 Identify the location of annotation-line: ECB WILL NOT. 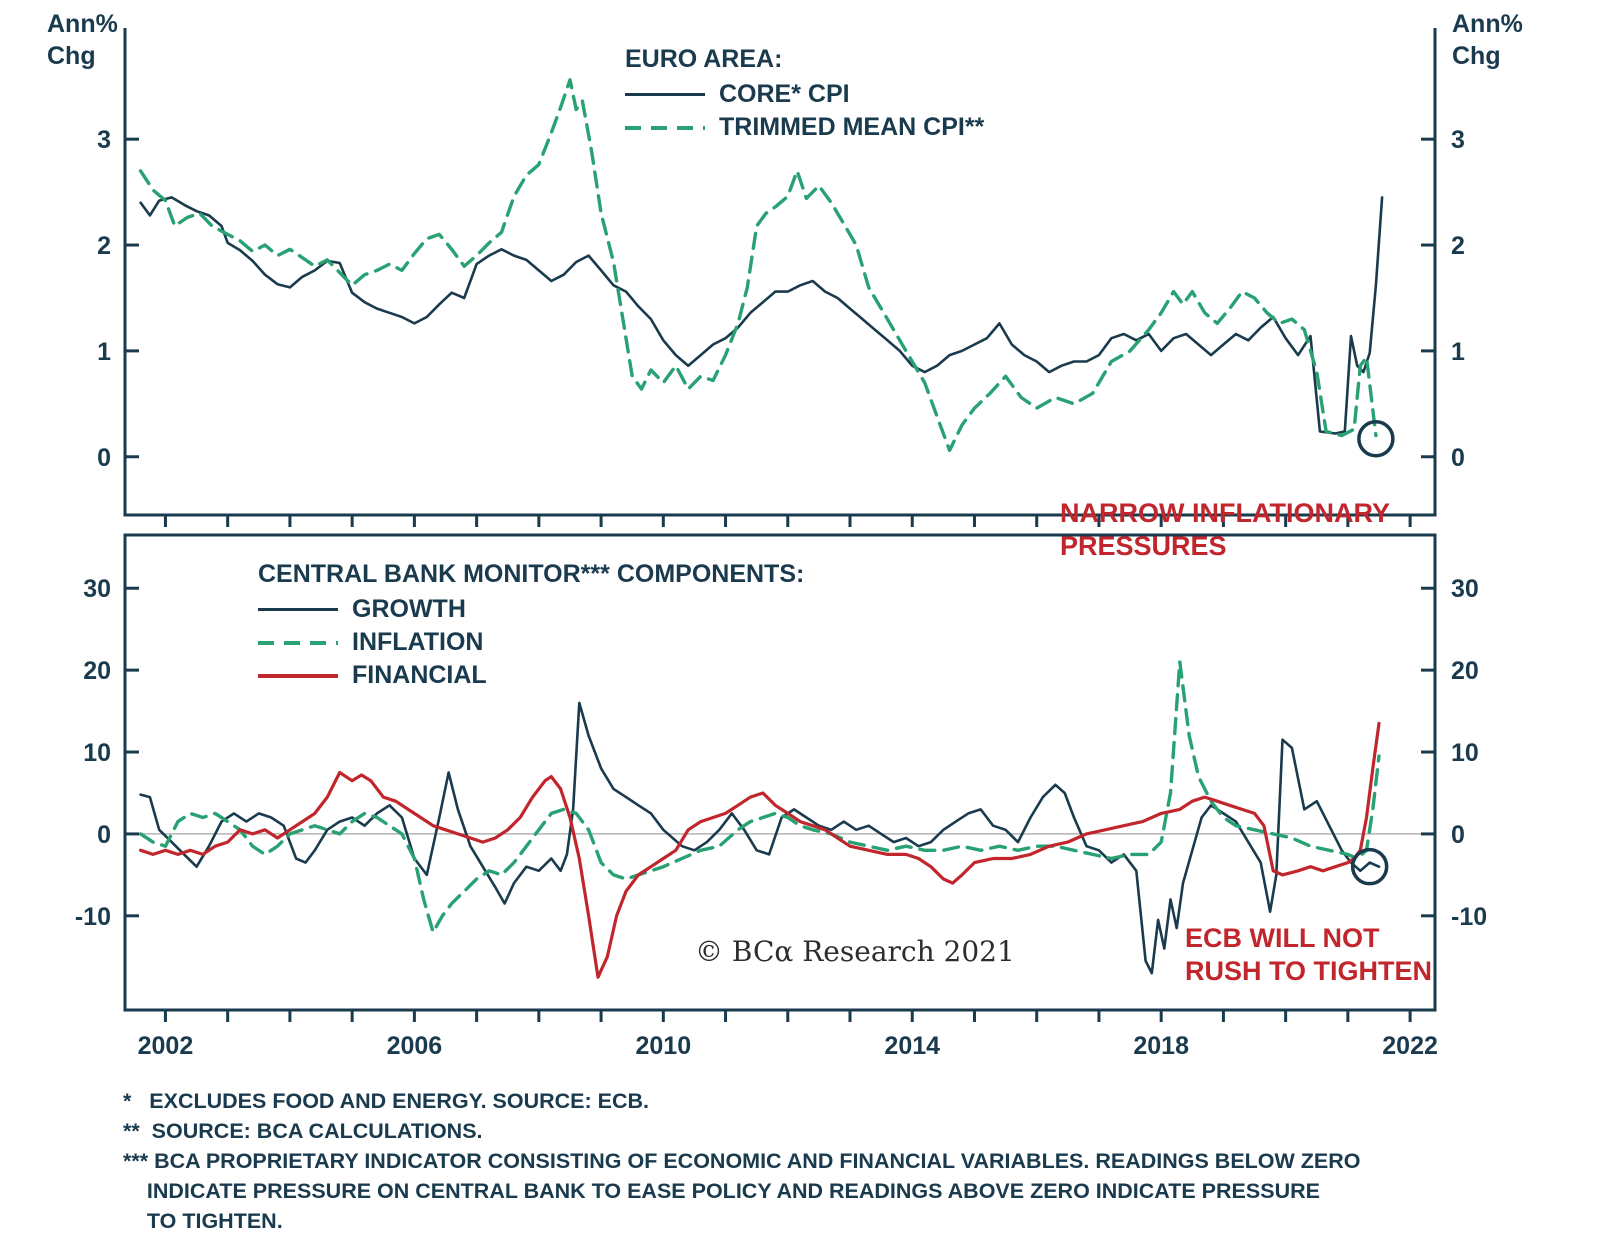
(1282, 938).